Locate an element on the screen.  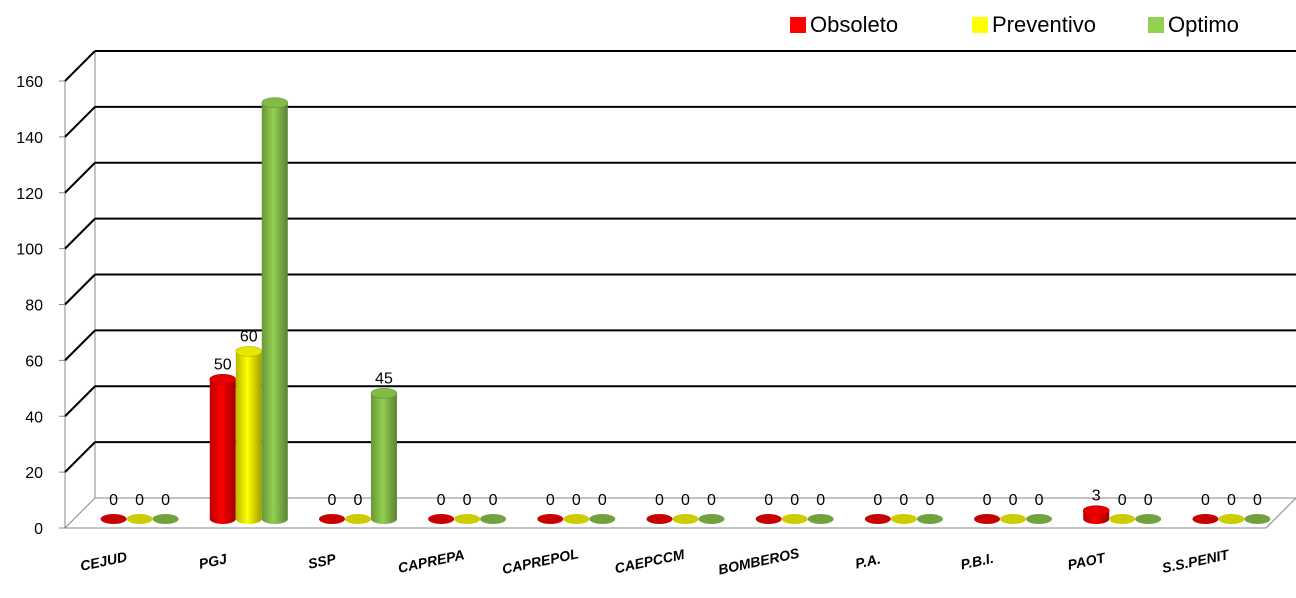
y-tick-label: 40 is located at coordinates (34, 417).